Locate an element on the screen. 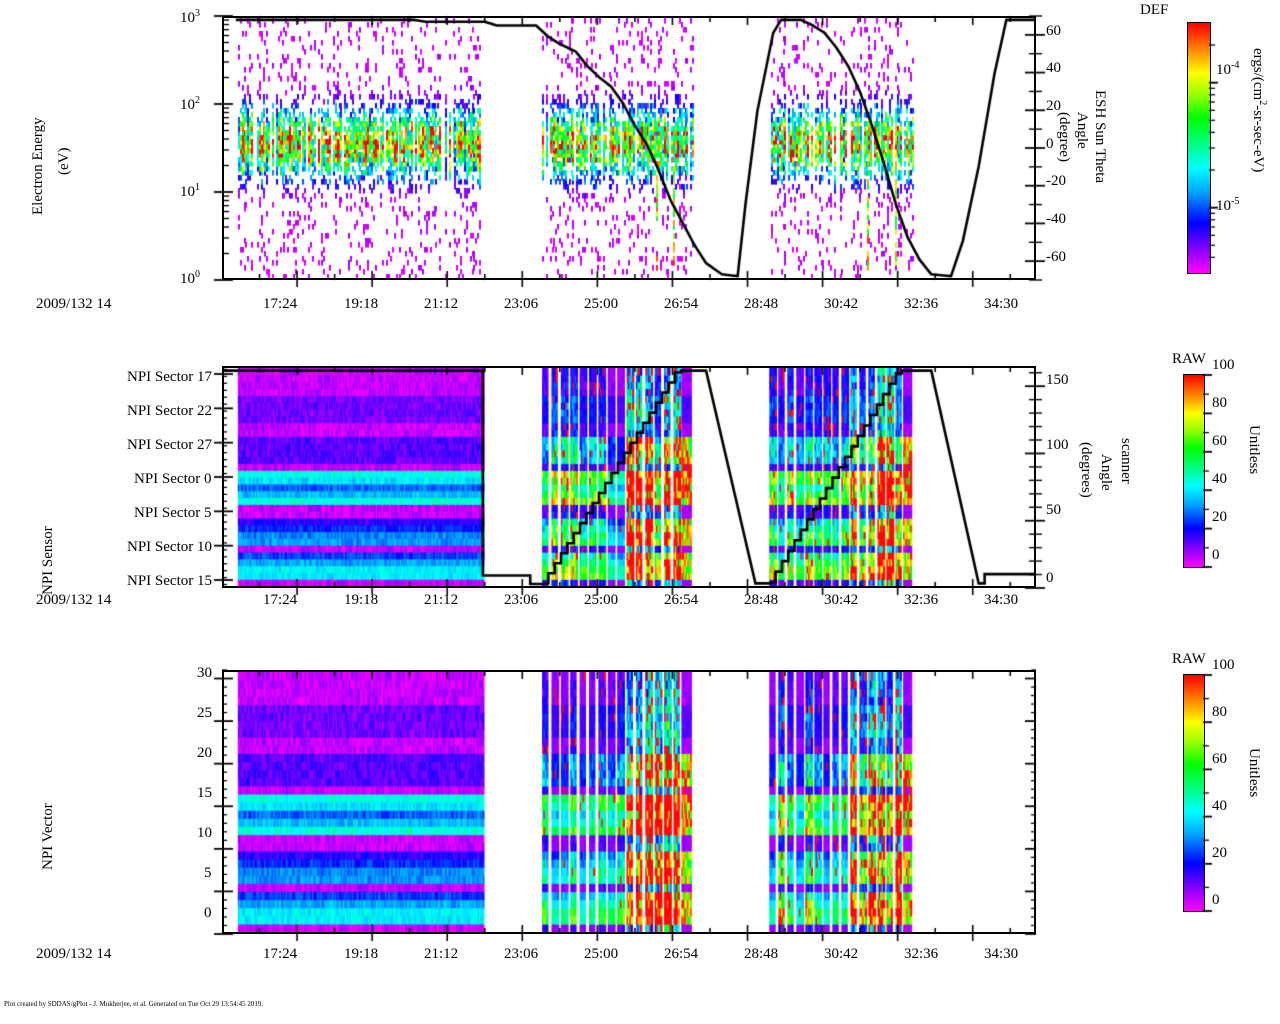 The image size is (1280, 1024). panel1-yunits: (eV) is located at coordinates (64, 161).